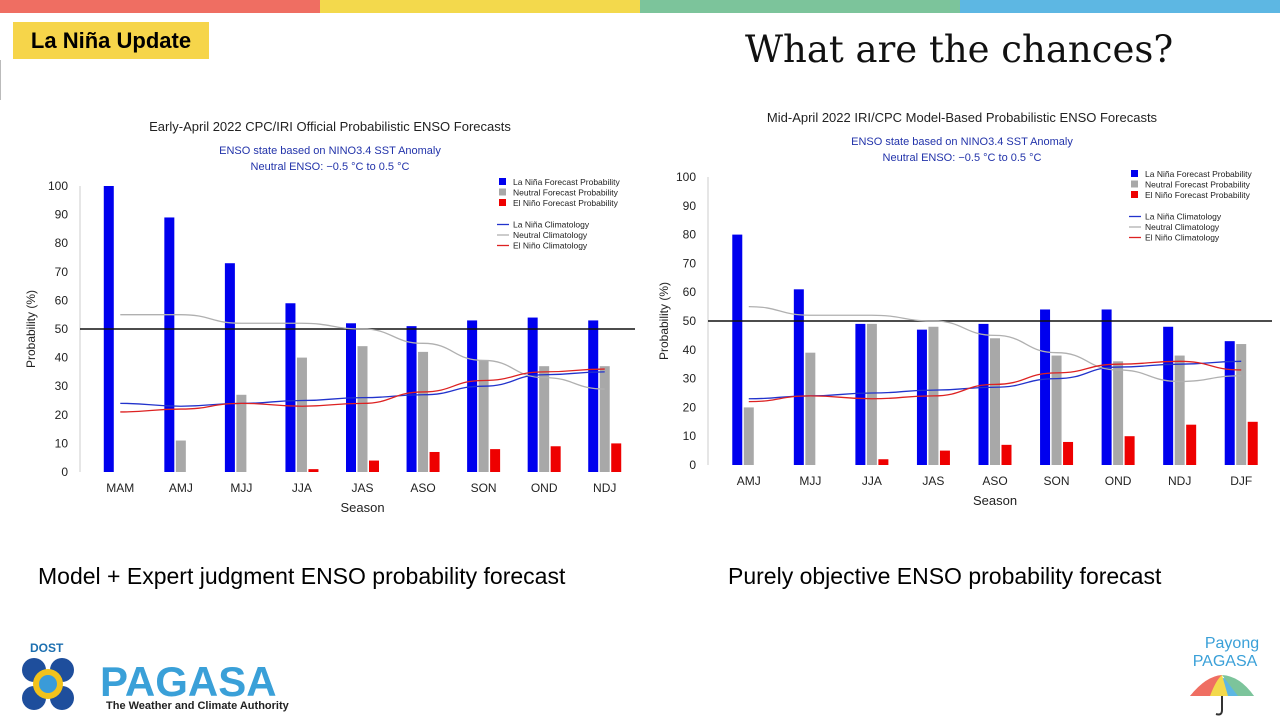 The width and height of the screenshot is (1280, 720). Describe the element at coordinates (1199, 174) in the screenshot. I see `legend-label: La Niña Forecast Probability` at that location.